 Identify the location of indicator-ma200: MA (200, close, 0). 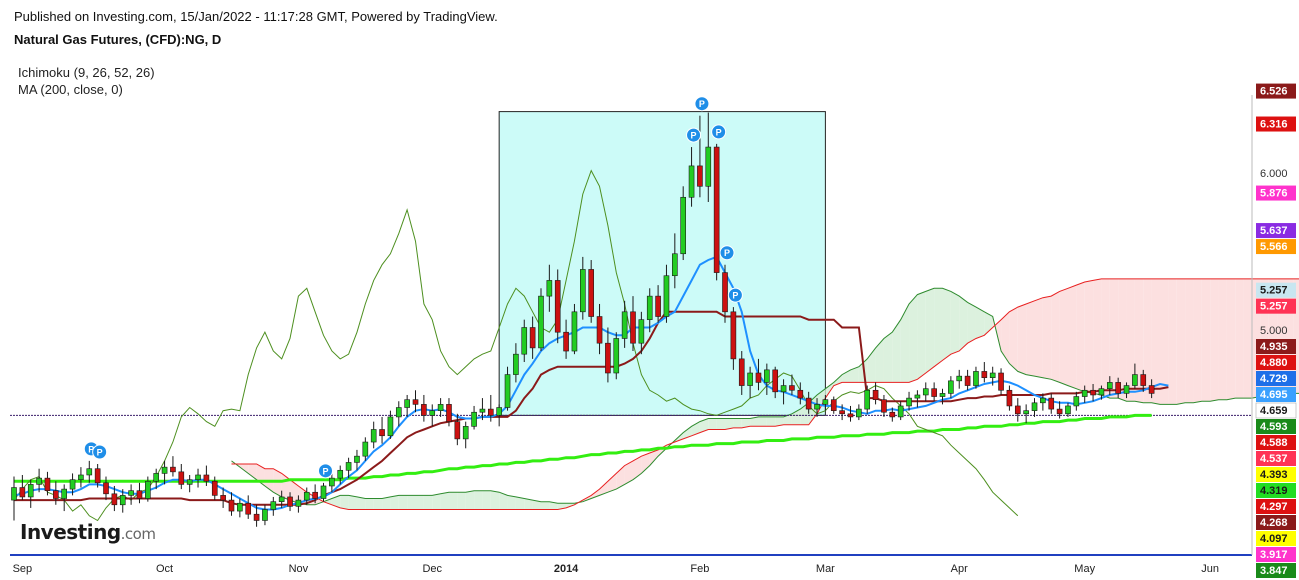
(70, 89).